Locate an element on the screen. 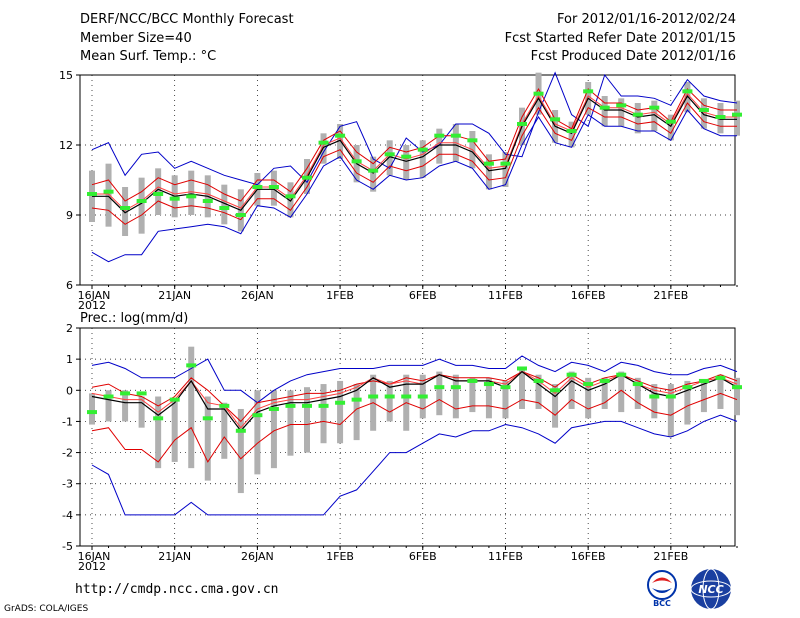 The image size is (800, 618). footer-url: http://cmdp.ncc.cma.gov.cn is located at coordinates (177, 589).